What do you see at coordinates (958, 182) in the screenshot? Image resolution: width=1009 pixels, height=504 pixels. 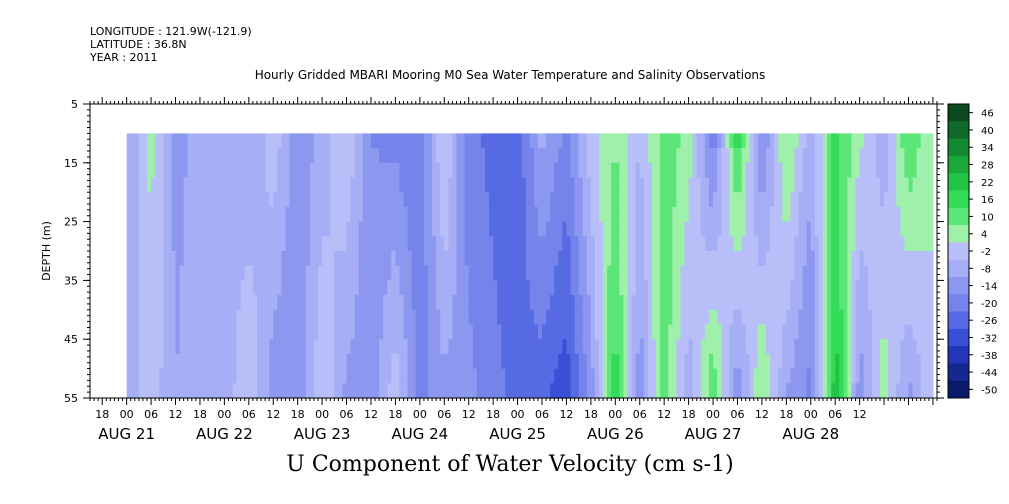 I see `colorbar-band` at bounding box center [958, 182].